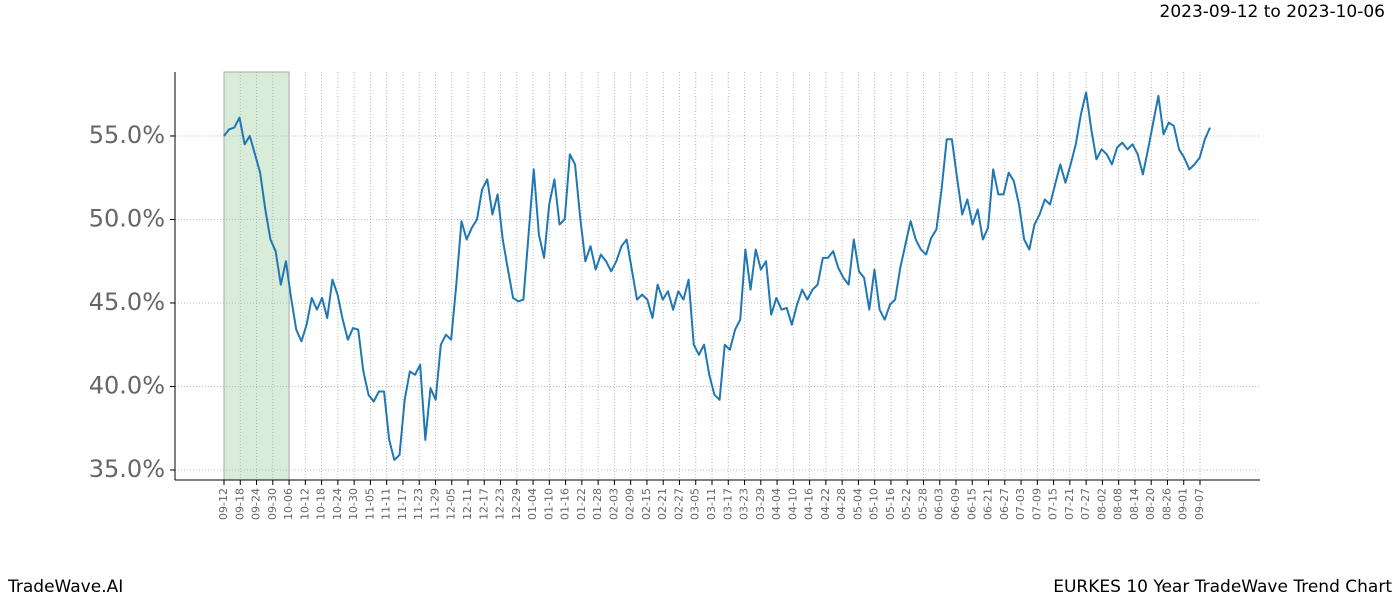  What do you see at coordinates (434, 504) in the screenshot?
I see `x-tick-label: 11-29` at bounding box center [434, 504].